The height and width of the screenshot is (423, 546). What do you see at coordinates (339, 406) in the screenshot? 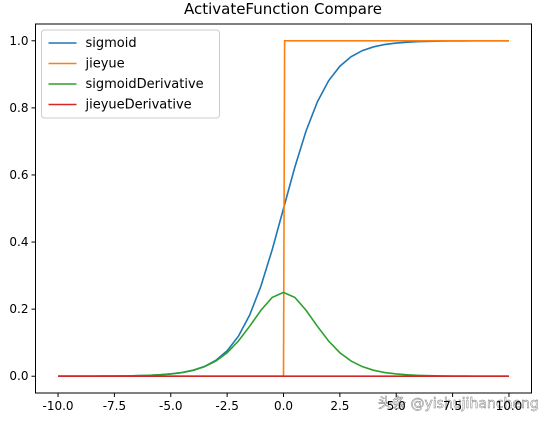
I see `x-tick-label: 2.5` at bounding box center [339, 406].